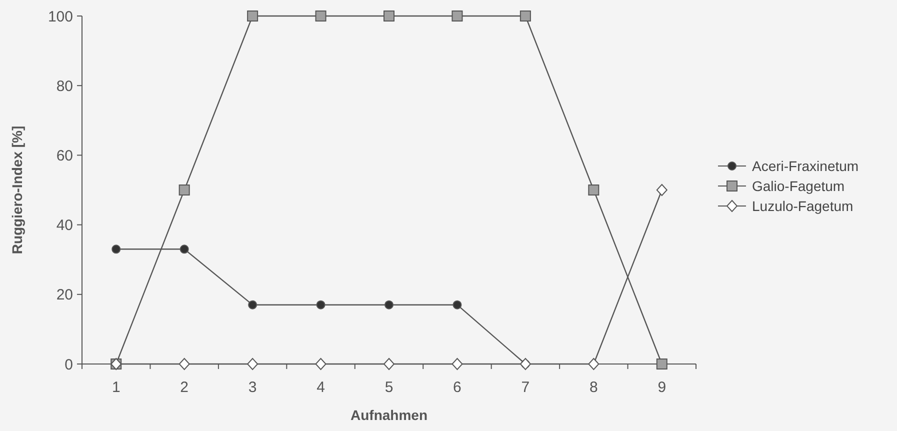  Describe the element at coordinates (17, 190) in the screenshot. I see `y-axis-title: Ruggiero-Index [%]` at that location.